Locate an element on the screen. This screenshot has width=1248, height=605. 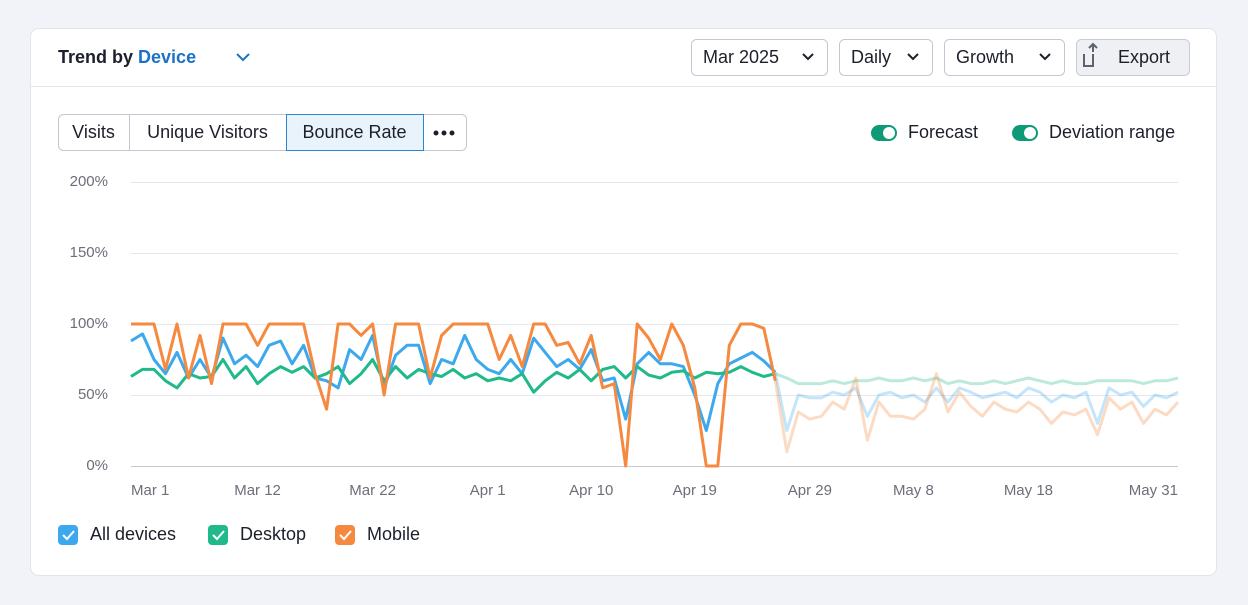
control-label: Mar 2025 is located at coordinates (741, 57).